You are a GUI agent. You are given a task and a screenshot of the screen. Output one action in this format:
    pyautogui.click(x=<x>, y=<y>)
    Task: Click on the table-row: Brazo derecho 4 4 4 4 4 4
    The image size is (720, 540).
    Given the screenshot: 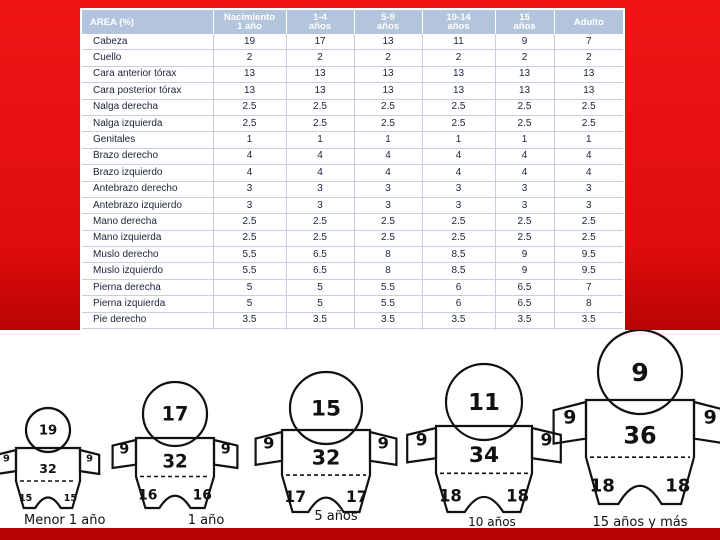 What is the action you would take?
    pyautogui.click(x=352, y=157)
    